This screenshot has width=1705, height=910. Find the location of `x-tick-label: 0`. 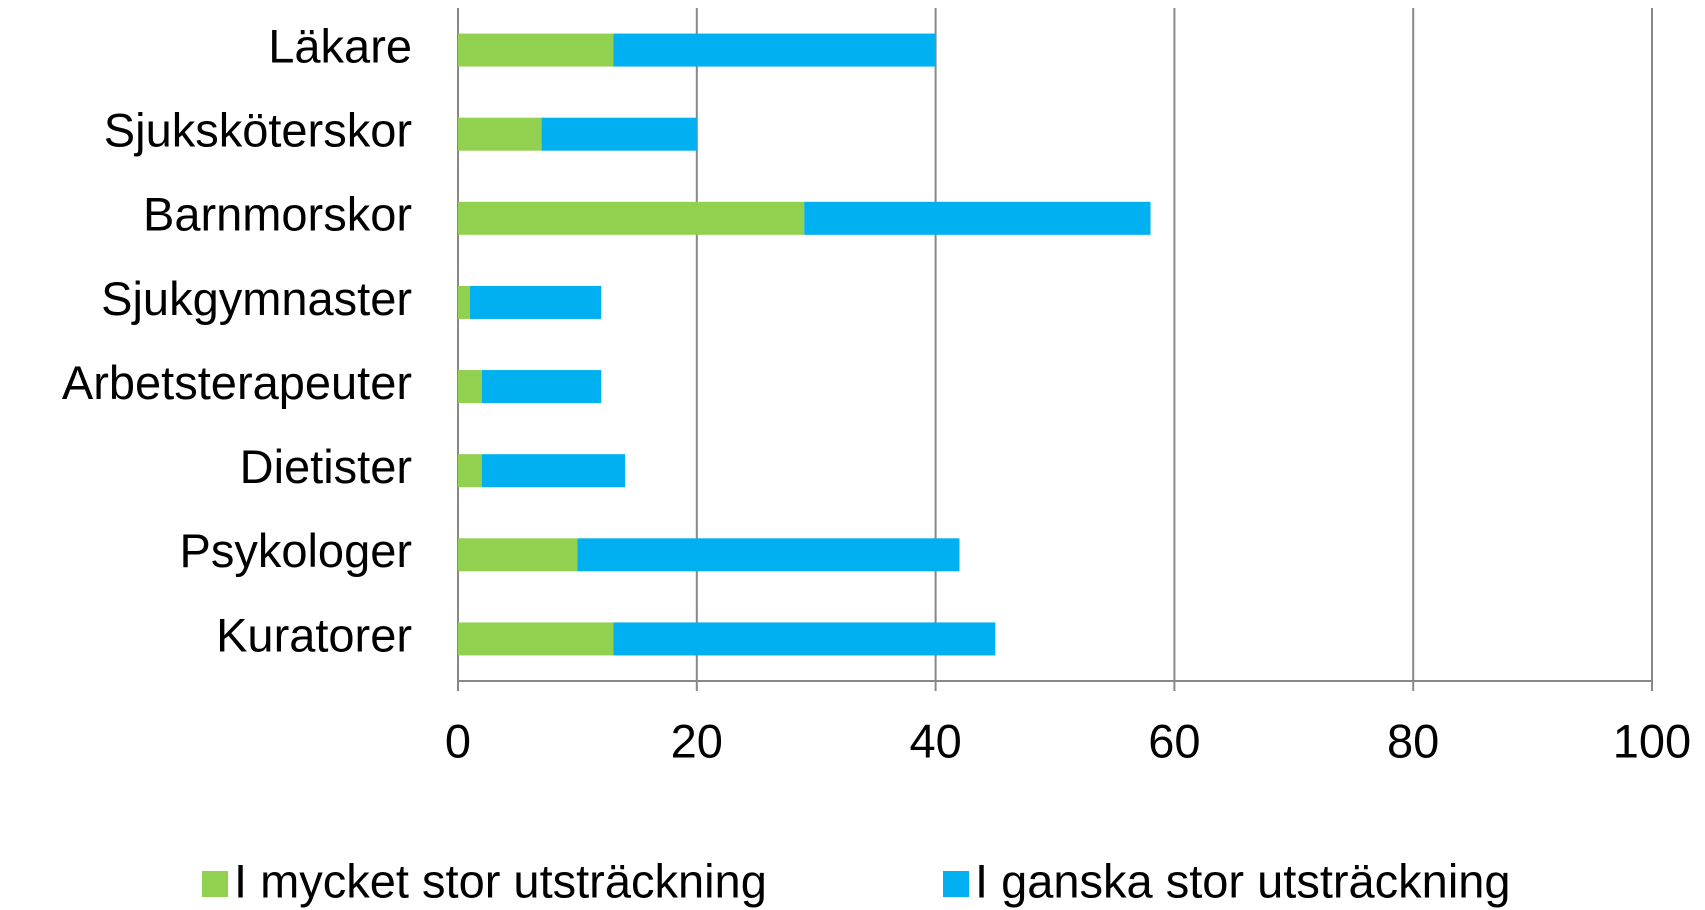

x-tick-label: 0 is located at coordinates (458, 740).